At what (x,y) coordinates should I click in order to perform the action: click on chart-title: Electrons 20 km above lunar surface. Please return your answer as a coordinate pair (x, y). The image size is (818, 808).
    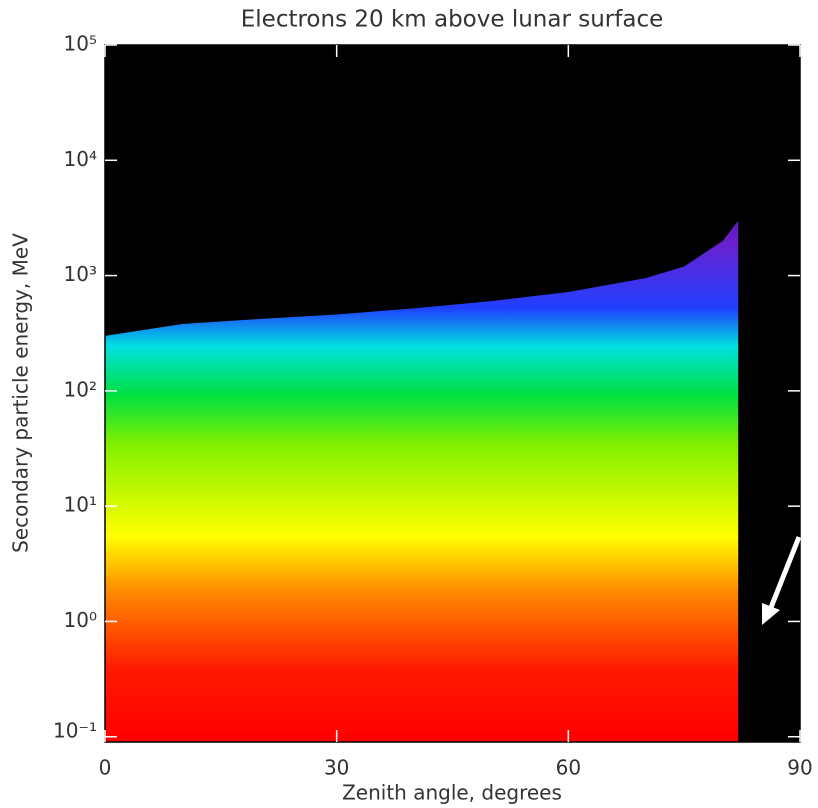
    Looking at the image, I should click on (452, 20).